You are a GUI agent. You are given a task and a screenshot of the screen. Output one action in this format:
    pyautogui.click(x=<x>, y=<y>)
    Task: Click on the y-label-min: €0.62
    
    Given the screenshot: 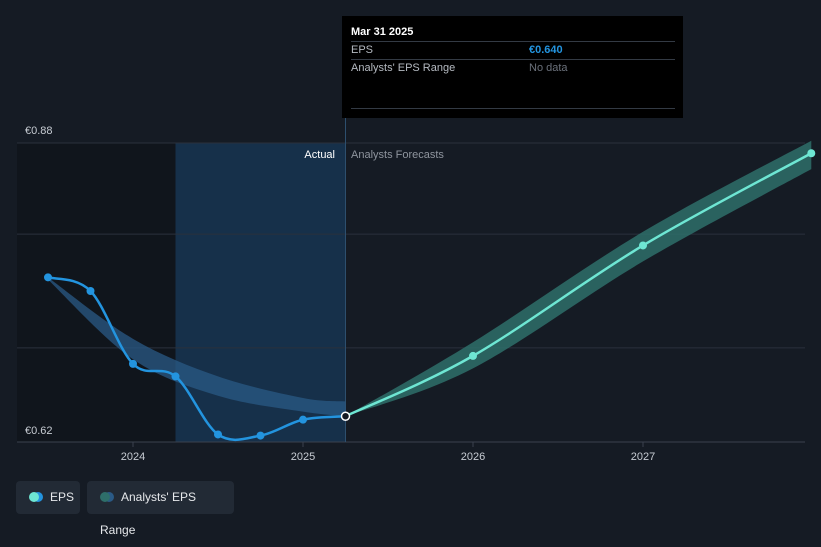 What is the action you would take?
    pyautogui.click(x=39, y=431)
    